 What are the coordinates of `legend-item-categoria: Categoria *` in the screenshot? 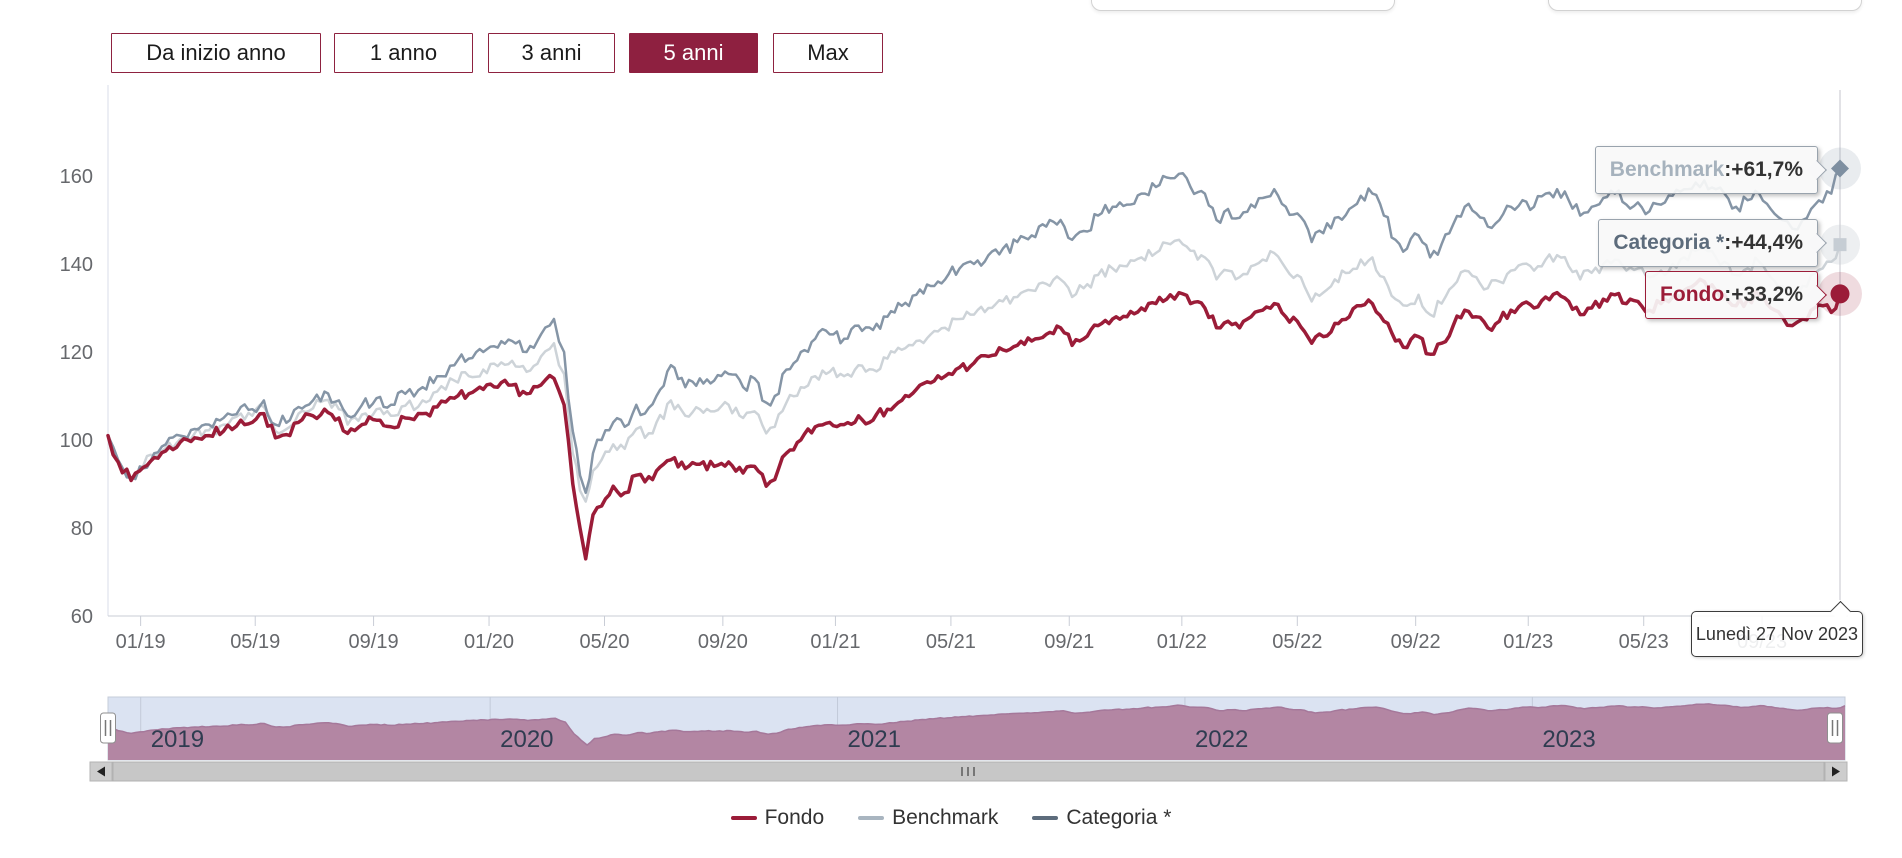 It's located at (1101, 818).